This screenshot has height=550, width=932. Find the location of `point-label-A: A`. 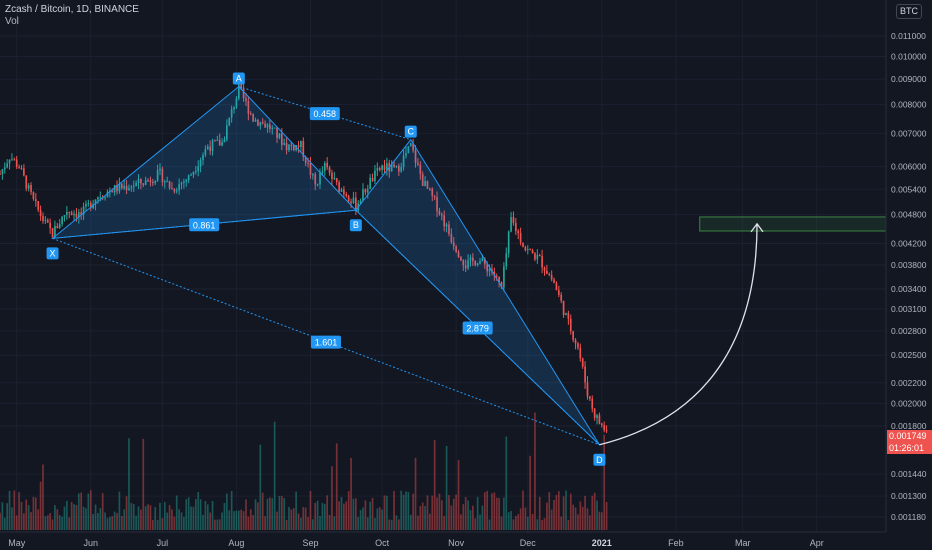

point-label-A: A is located at coordinates (239, 79).